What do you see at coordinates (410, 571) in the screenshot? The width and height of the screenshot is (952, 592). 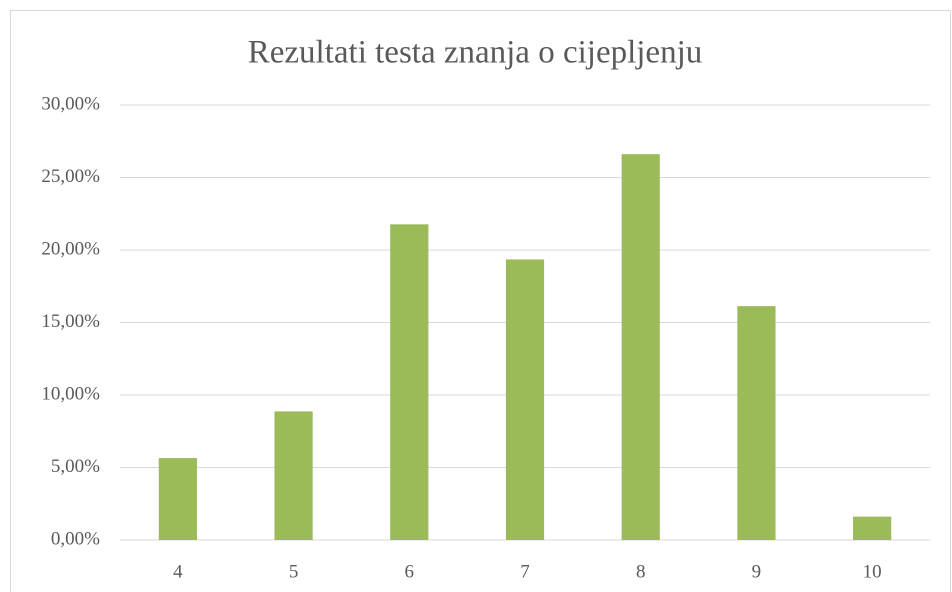 I see `x-tick-label: 6` at bounding box center [410, 571].